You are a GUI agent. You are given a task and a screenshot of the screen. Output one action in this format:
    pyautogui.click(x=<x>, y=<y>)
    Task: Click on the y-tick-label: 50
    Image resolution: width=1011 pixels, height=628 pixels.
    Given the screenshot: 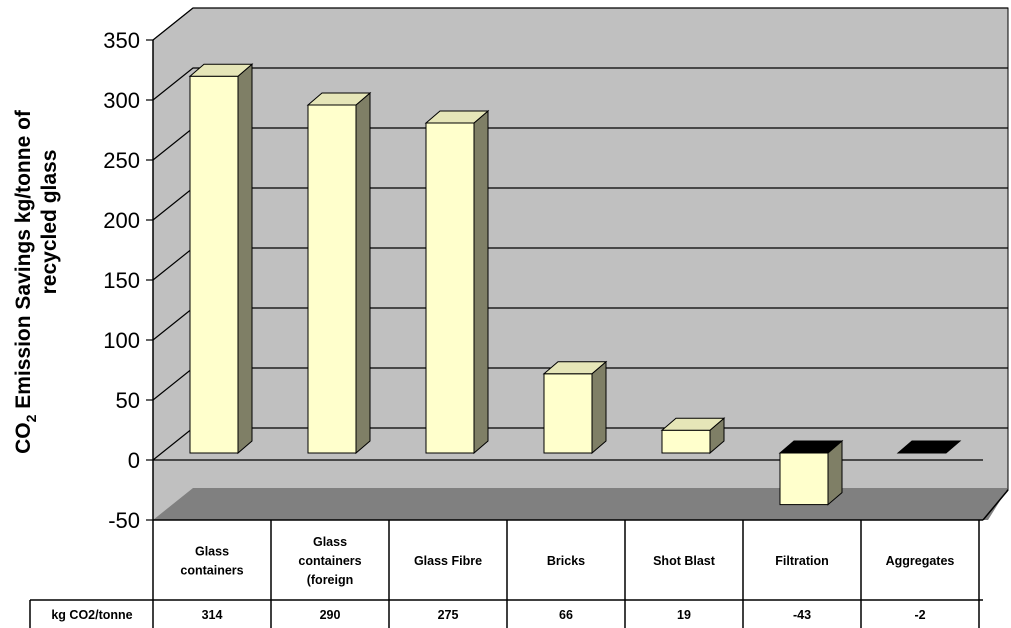 What is the action you would take?
    pyautogui.click(x=128, y=400)
    